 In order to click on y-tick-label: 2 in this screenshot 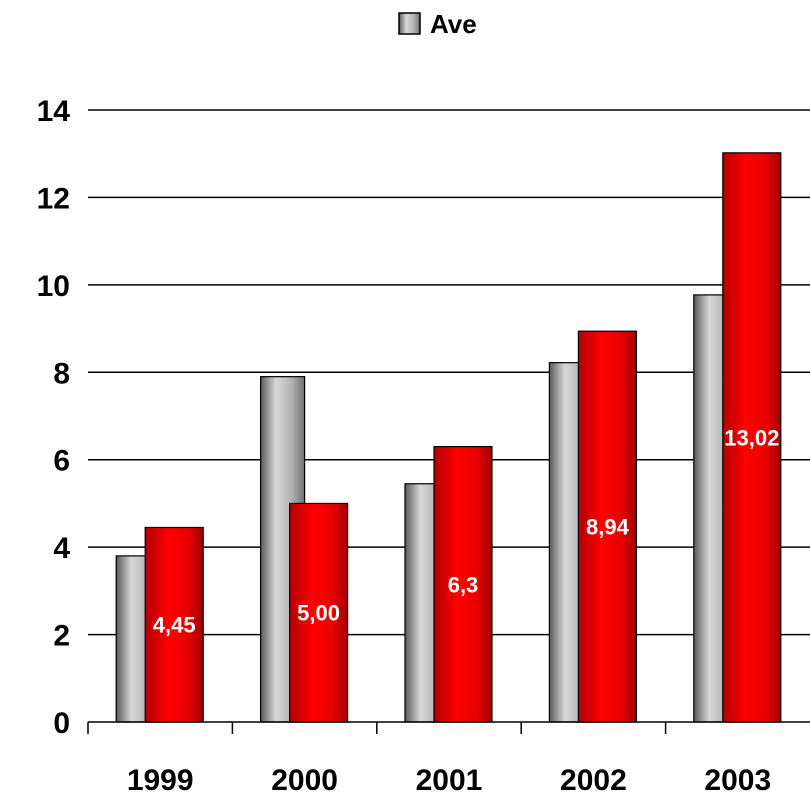, I will do `click(61, 636)`.